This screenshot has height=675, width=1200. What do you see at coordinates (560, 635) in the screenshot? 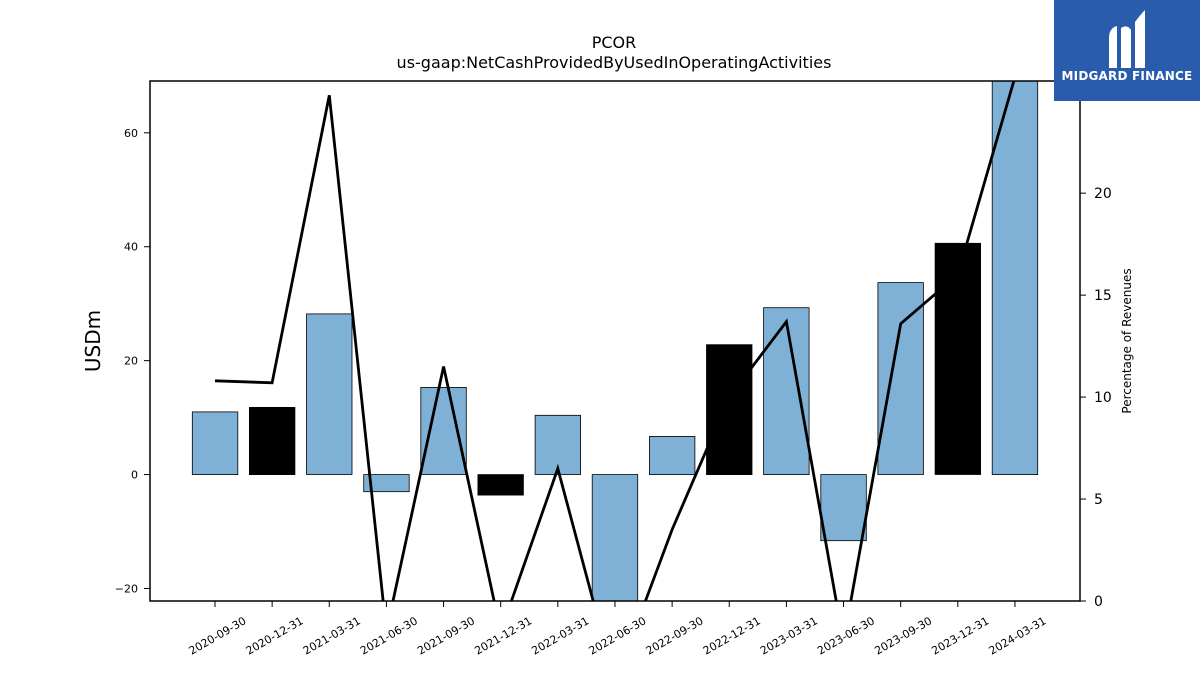
I see `x-tick-label: 2022-03-31` at bounding box center [560, 635].